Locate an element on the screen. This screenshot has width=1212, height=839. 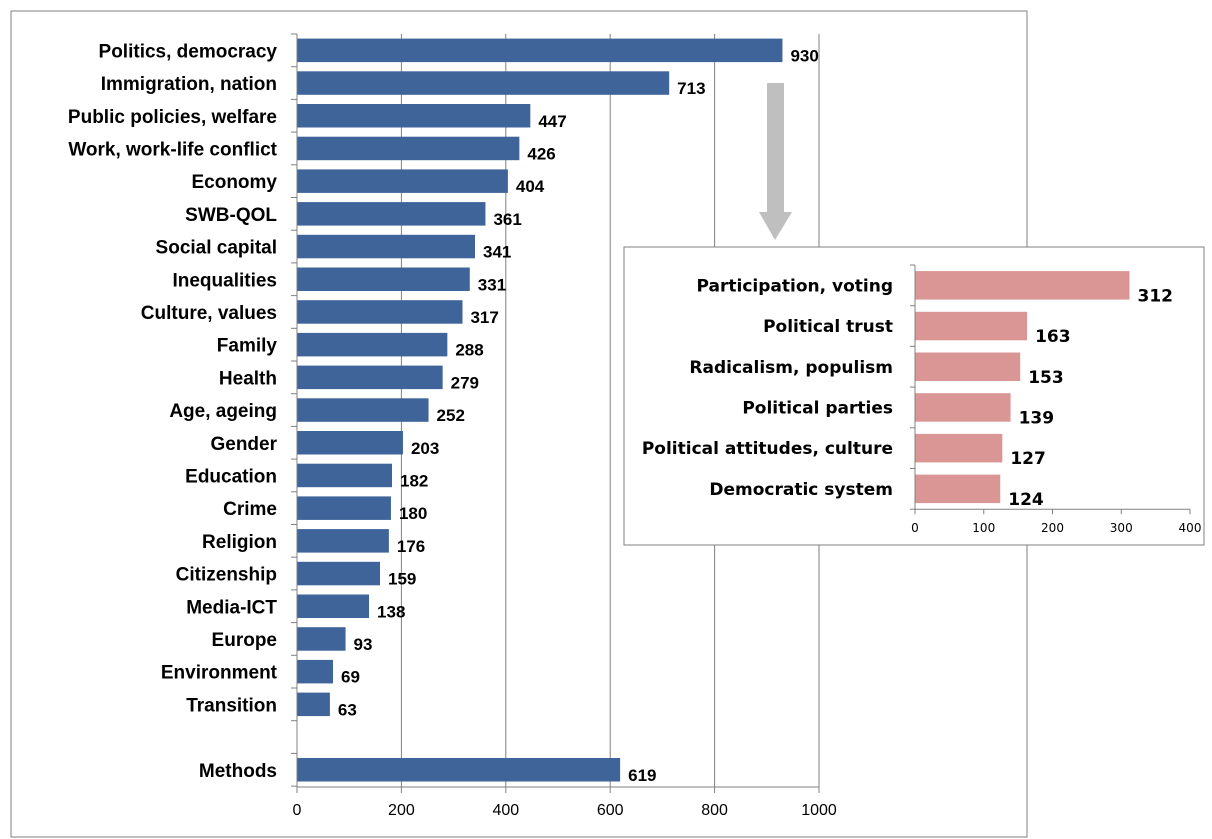
bar-swb-qol is located at coordinates (391, 214).